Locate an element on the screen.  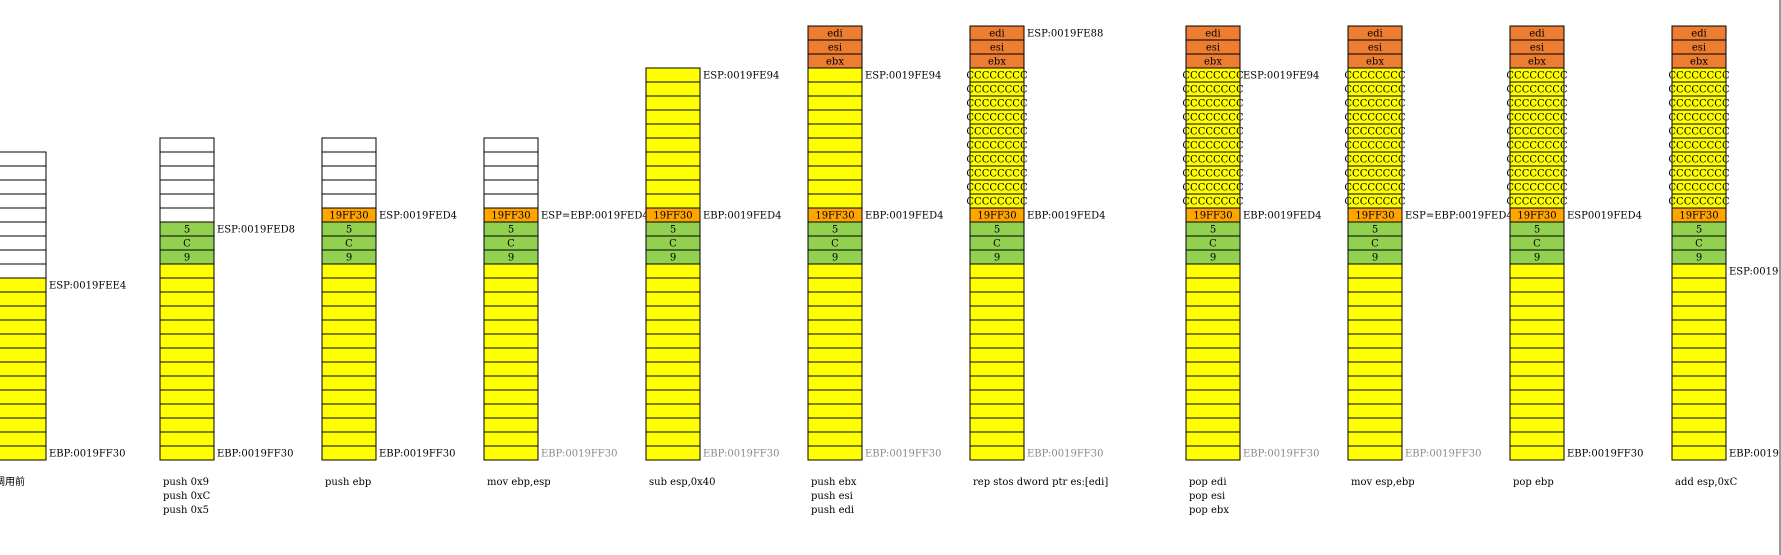
stack-cell-value: ebx is located at coordinates (1213, 62).